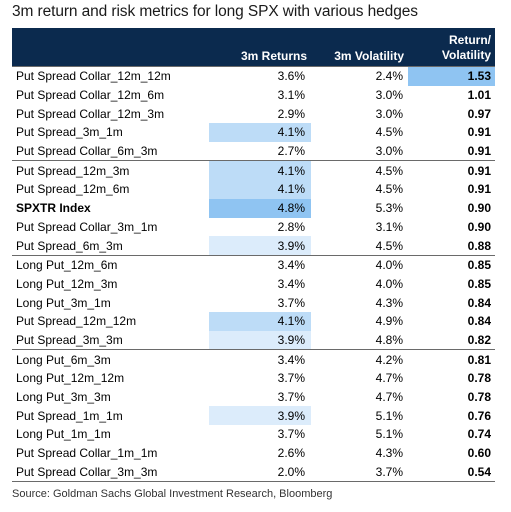 The image size is (511, 512). What do you see at coordinates (253, 208) in the screenshot?
I see `table-row: SPXTR Index 4.8% 5.3% 0.90` at bounding box center [253, 208].